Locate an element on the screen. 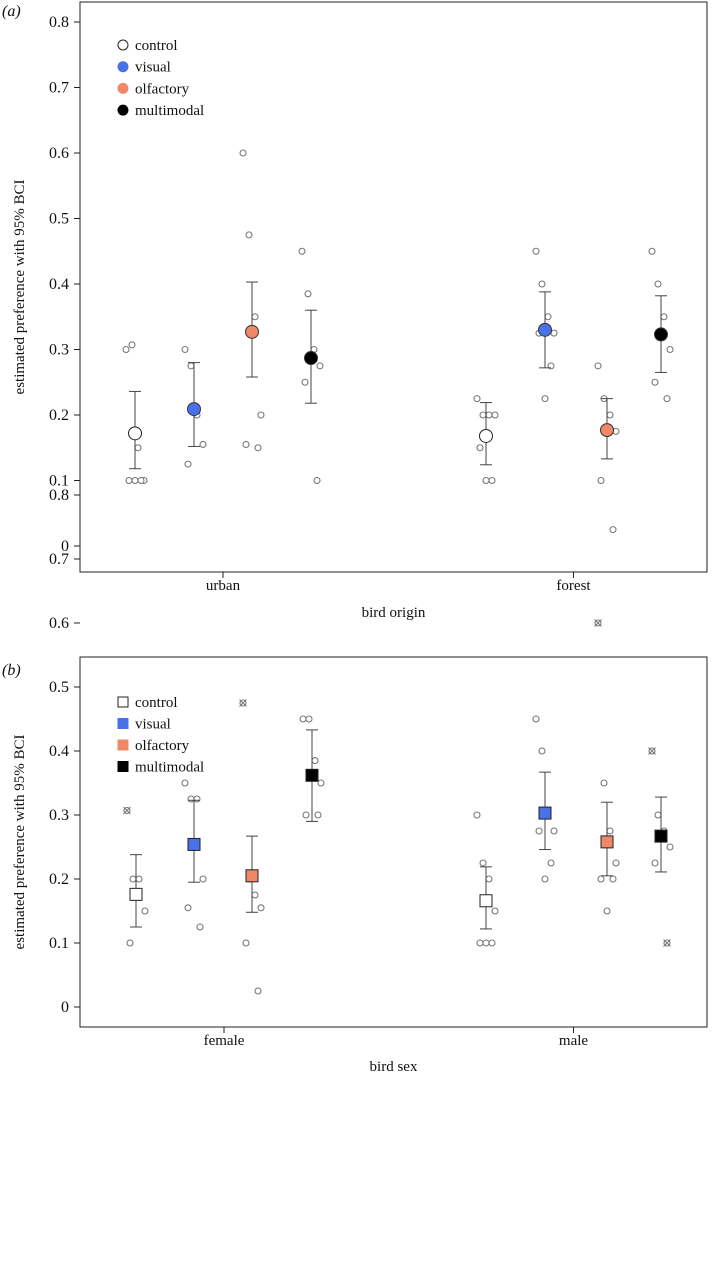  y-tick-label: 0.1 is located at coordinates (59, 481).